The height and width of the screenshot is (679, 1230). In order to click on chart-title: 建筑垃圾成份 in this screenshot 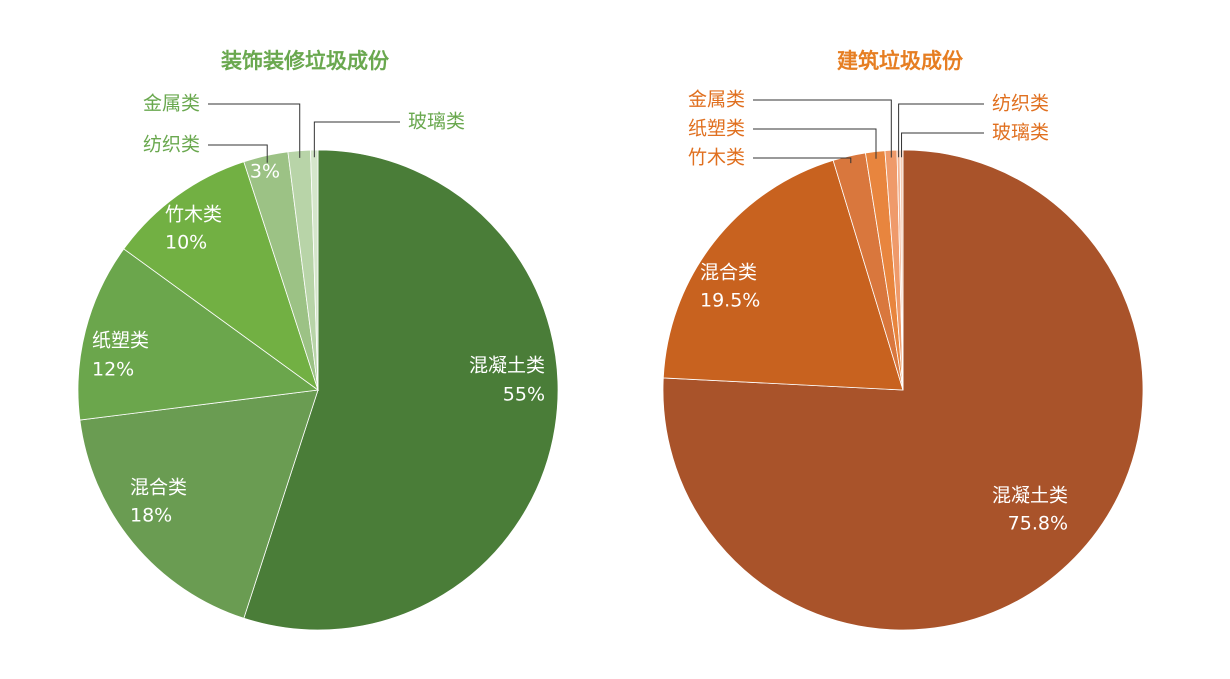, I will do `click(900, 61)`.